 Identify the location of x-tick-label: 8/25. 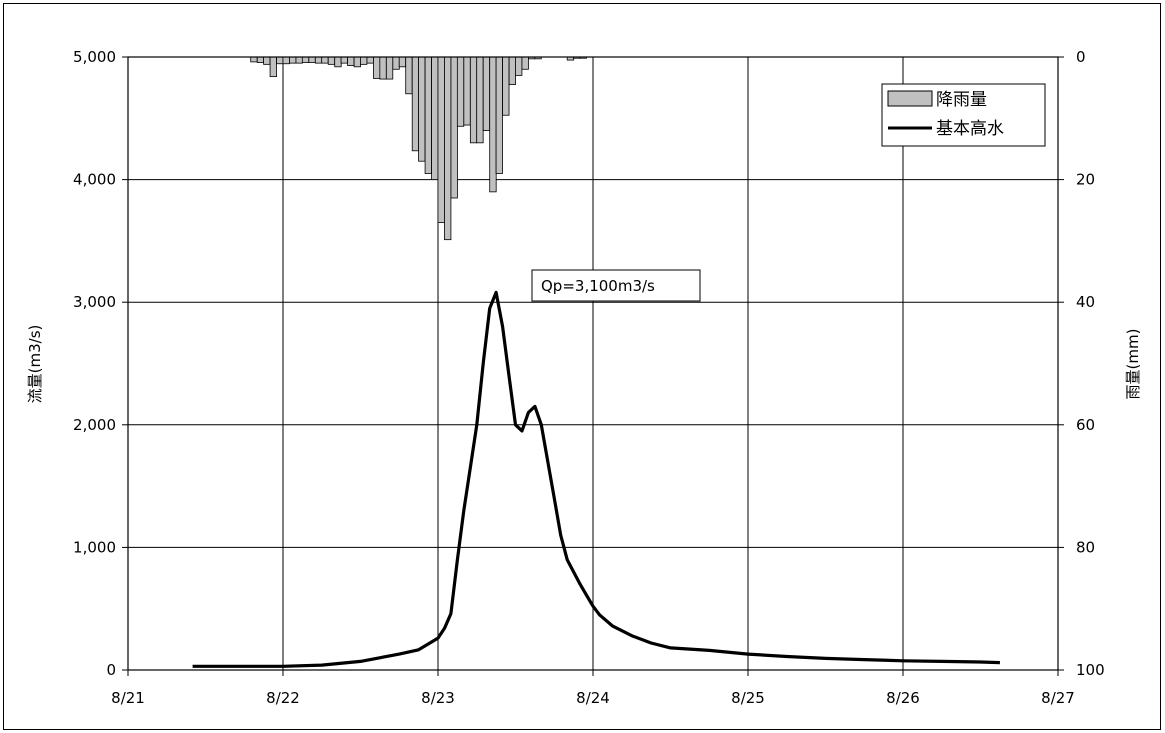
(748, 698).